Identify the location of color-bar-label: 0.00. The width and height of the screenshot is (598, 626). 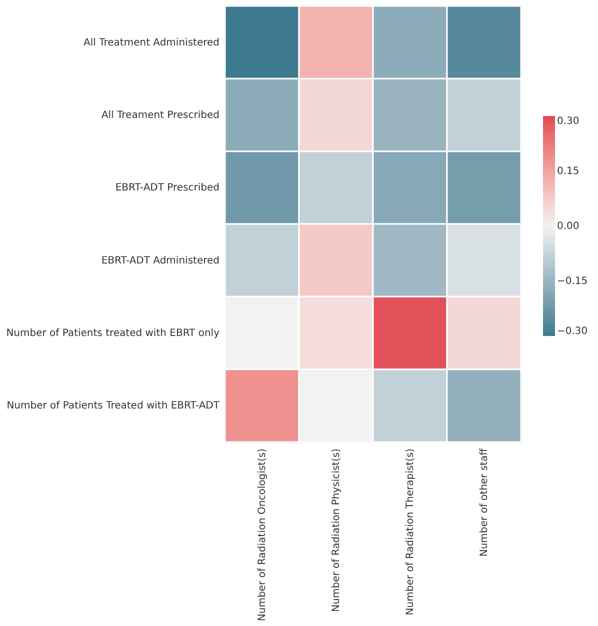
(568, 226).